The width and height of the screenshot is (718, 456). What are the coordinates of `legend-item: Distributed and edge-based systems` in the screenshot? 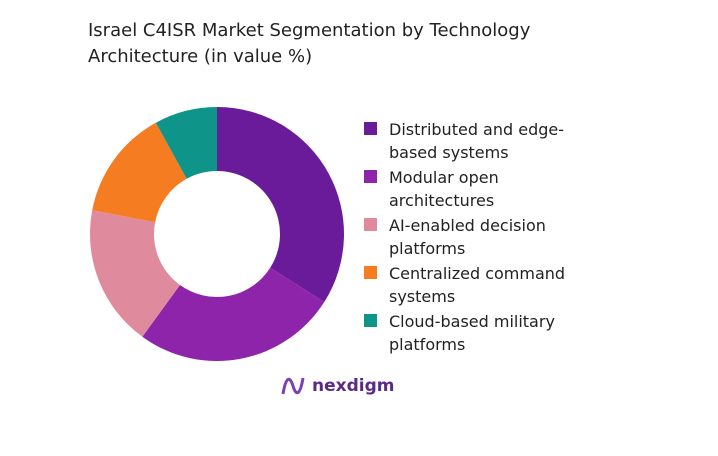 It's located at (479, 141).